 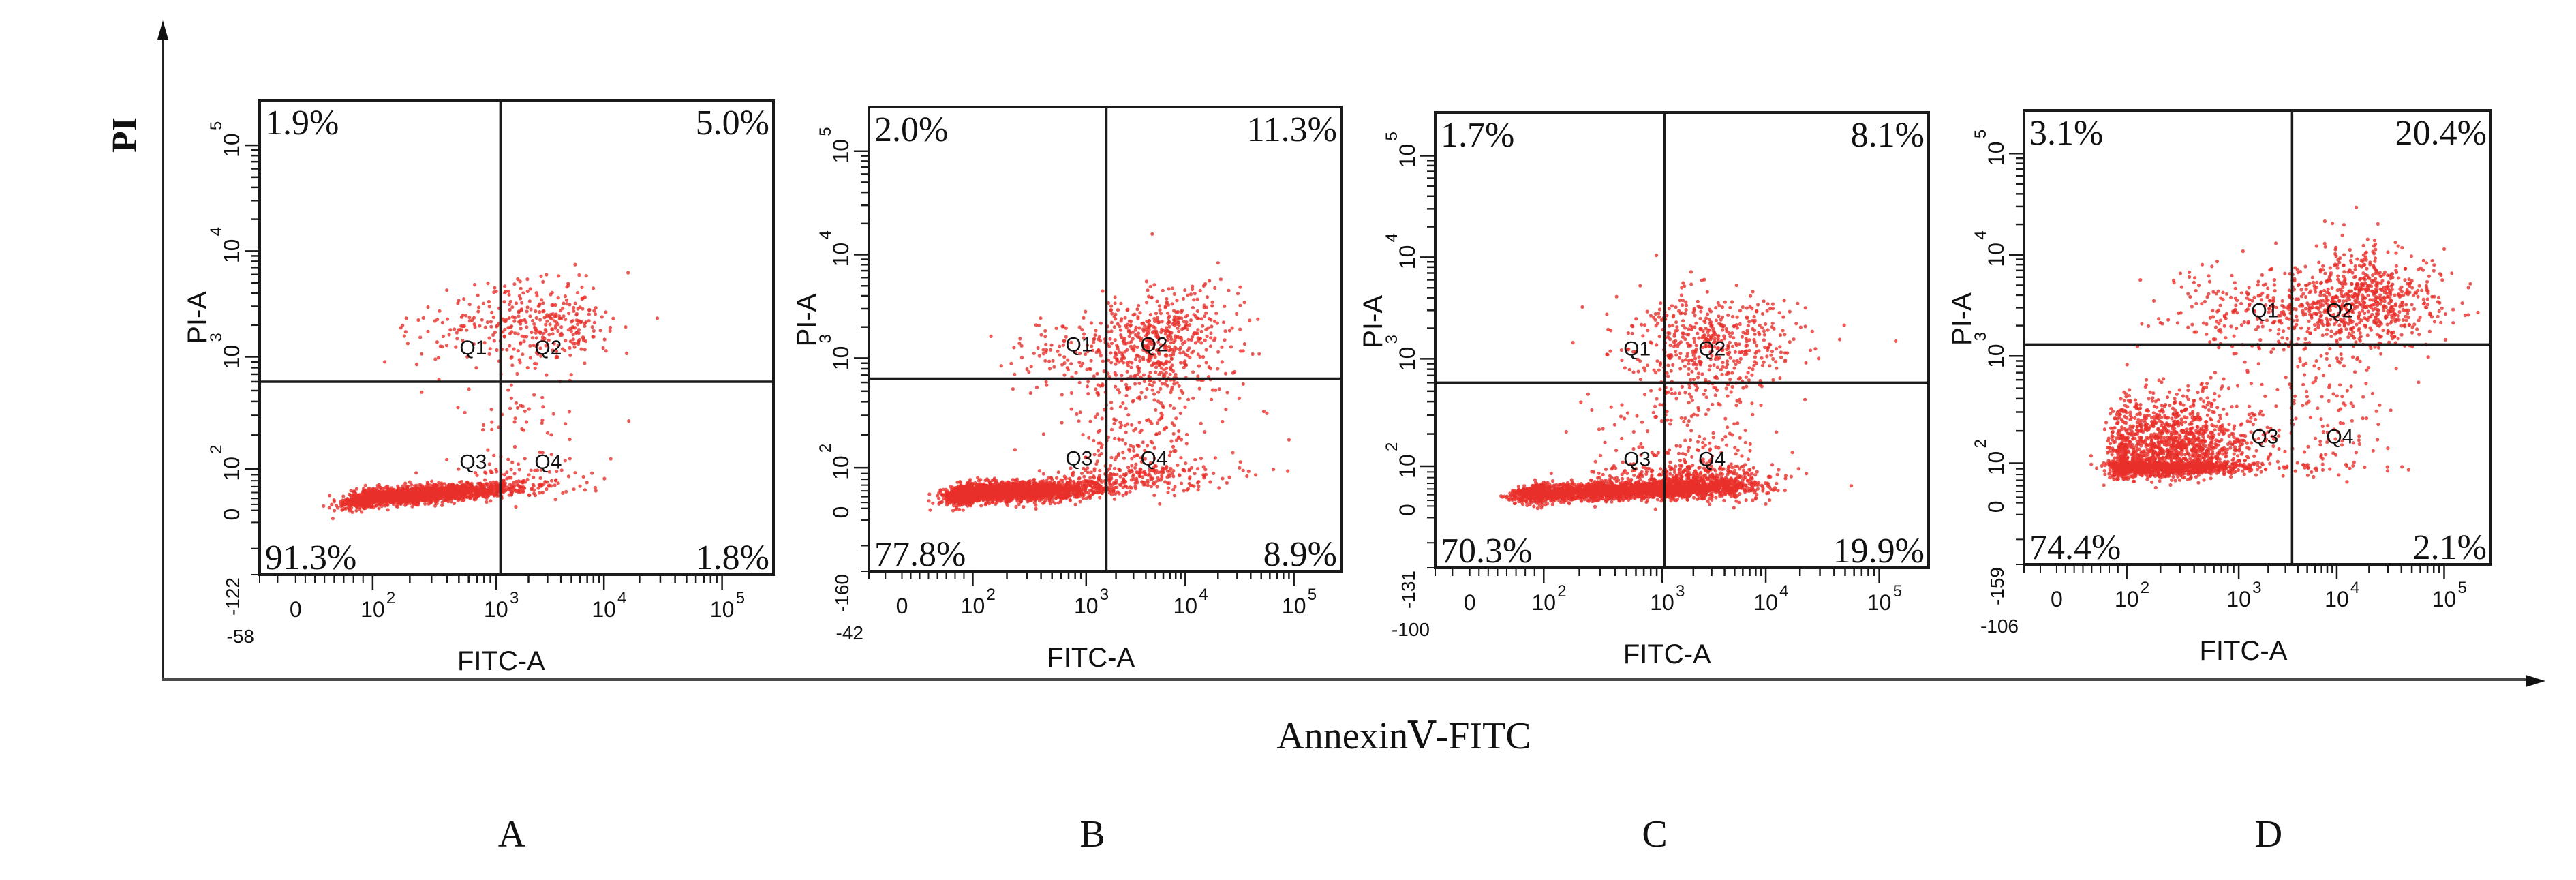 What do you see at coordinates (1109, 373) in the screenshot?
I see `scatter-points` at bounding box center [1109, 373].